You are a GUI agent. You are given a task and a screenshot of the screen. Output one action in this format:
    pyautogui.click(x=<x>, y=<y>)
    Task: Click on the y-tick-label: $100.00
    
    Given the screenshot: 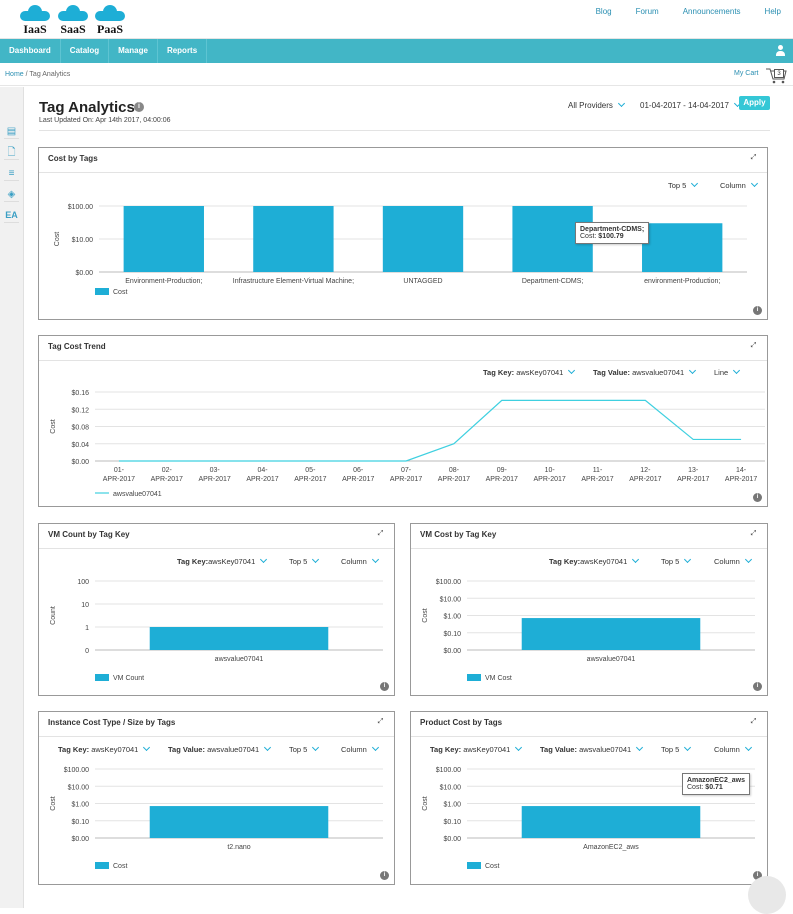 What is the action you would take?
    pyautogui.click(x=448, y=770)
    